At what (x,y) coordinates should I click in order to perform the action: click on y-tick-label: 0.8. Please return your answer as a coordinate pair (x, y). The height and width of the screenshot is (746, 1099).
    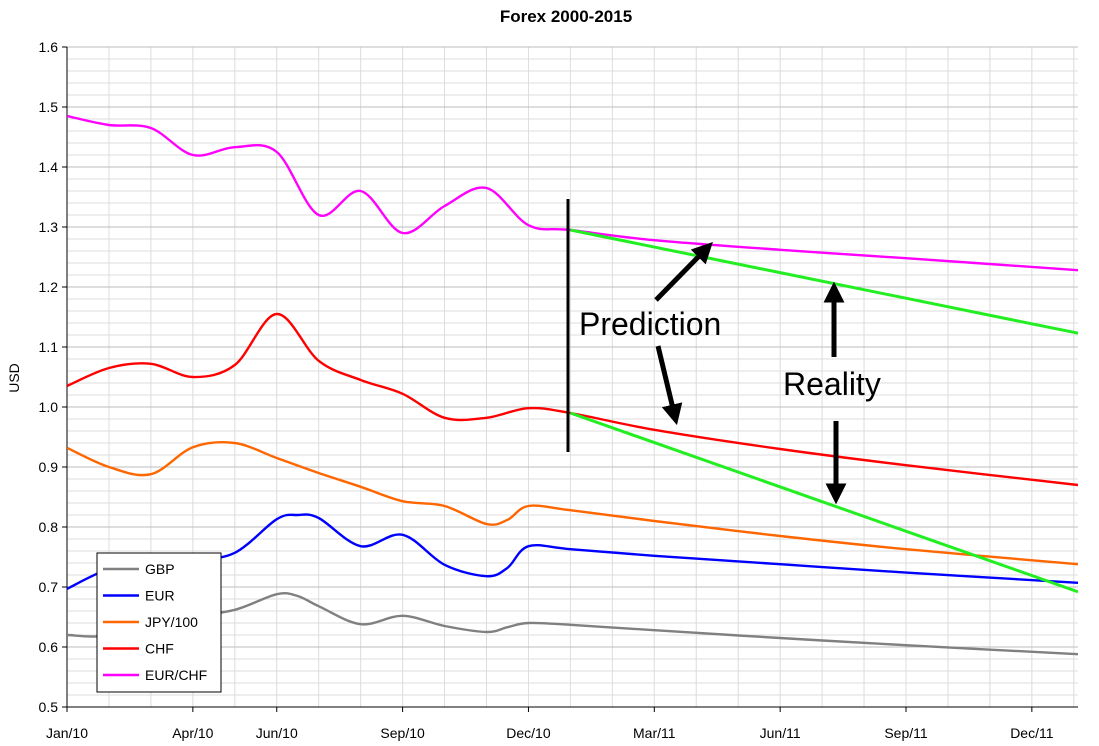
    Looking at the image, I should click on (49, 527).